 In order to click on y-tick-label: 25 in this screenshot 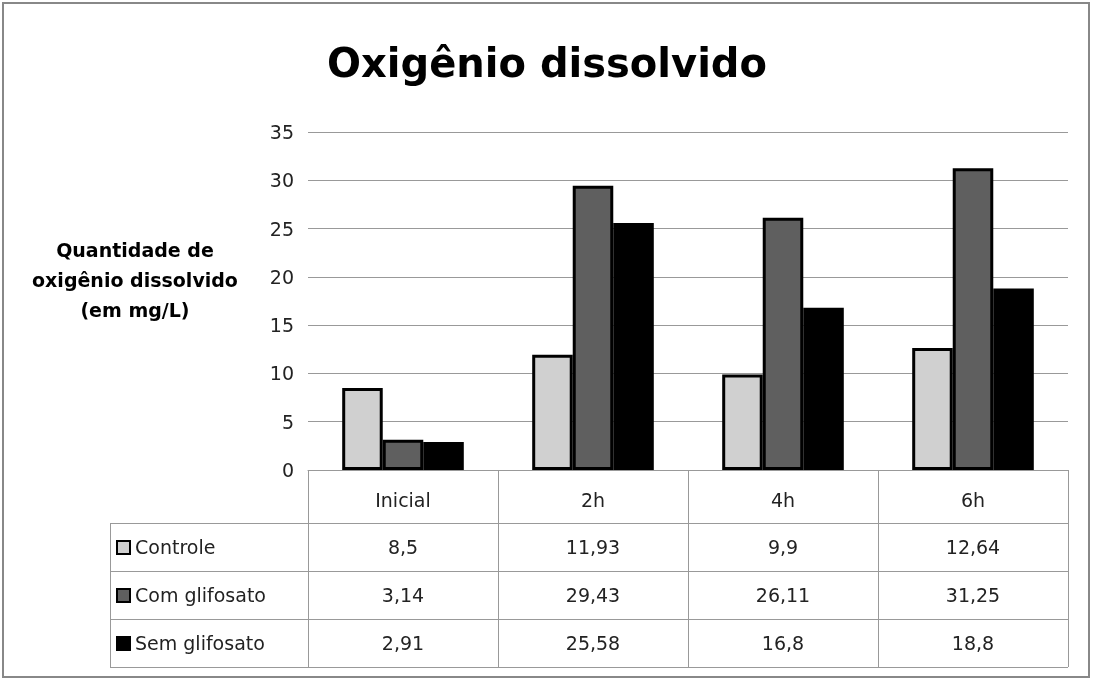, I will do `click(281, 228)`.